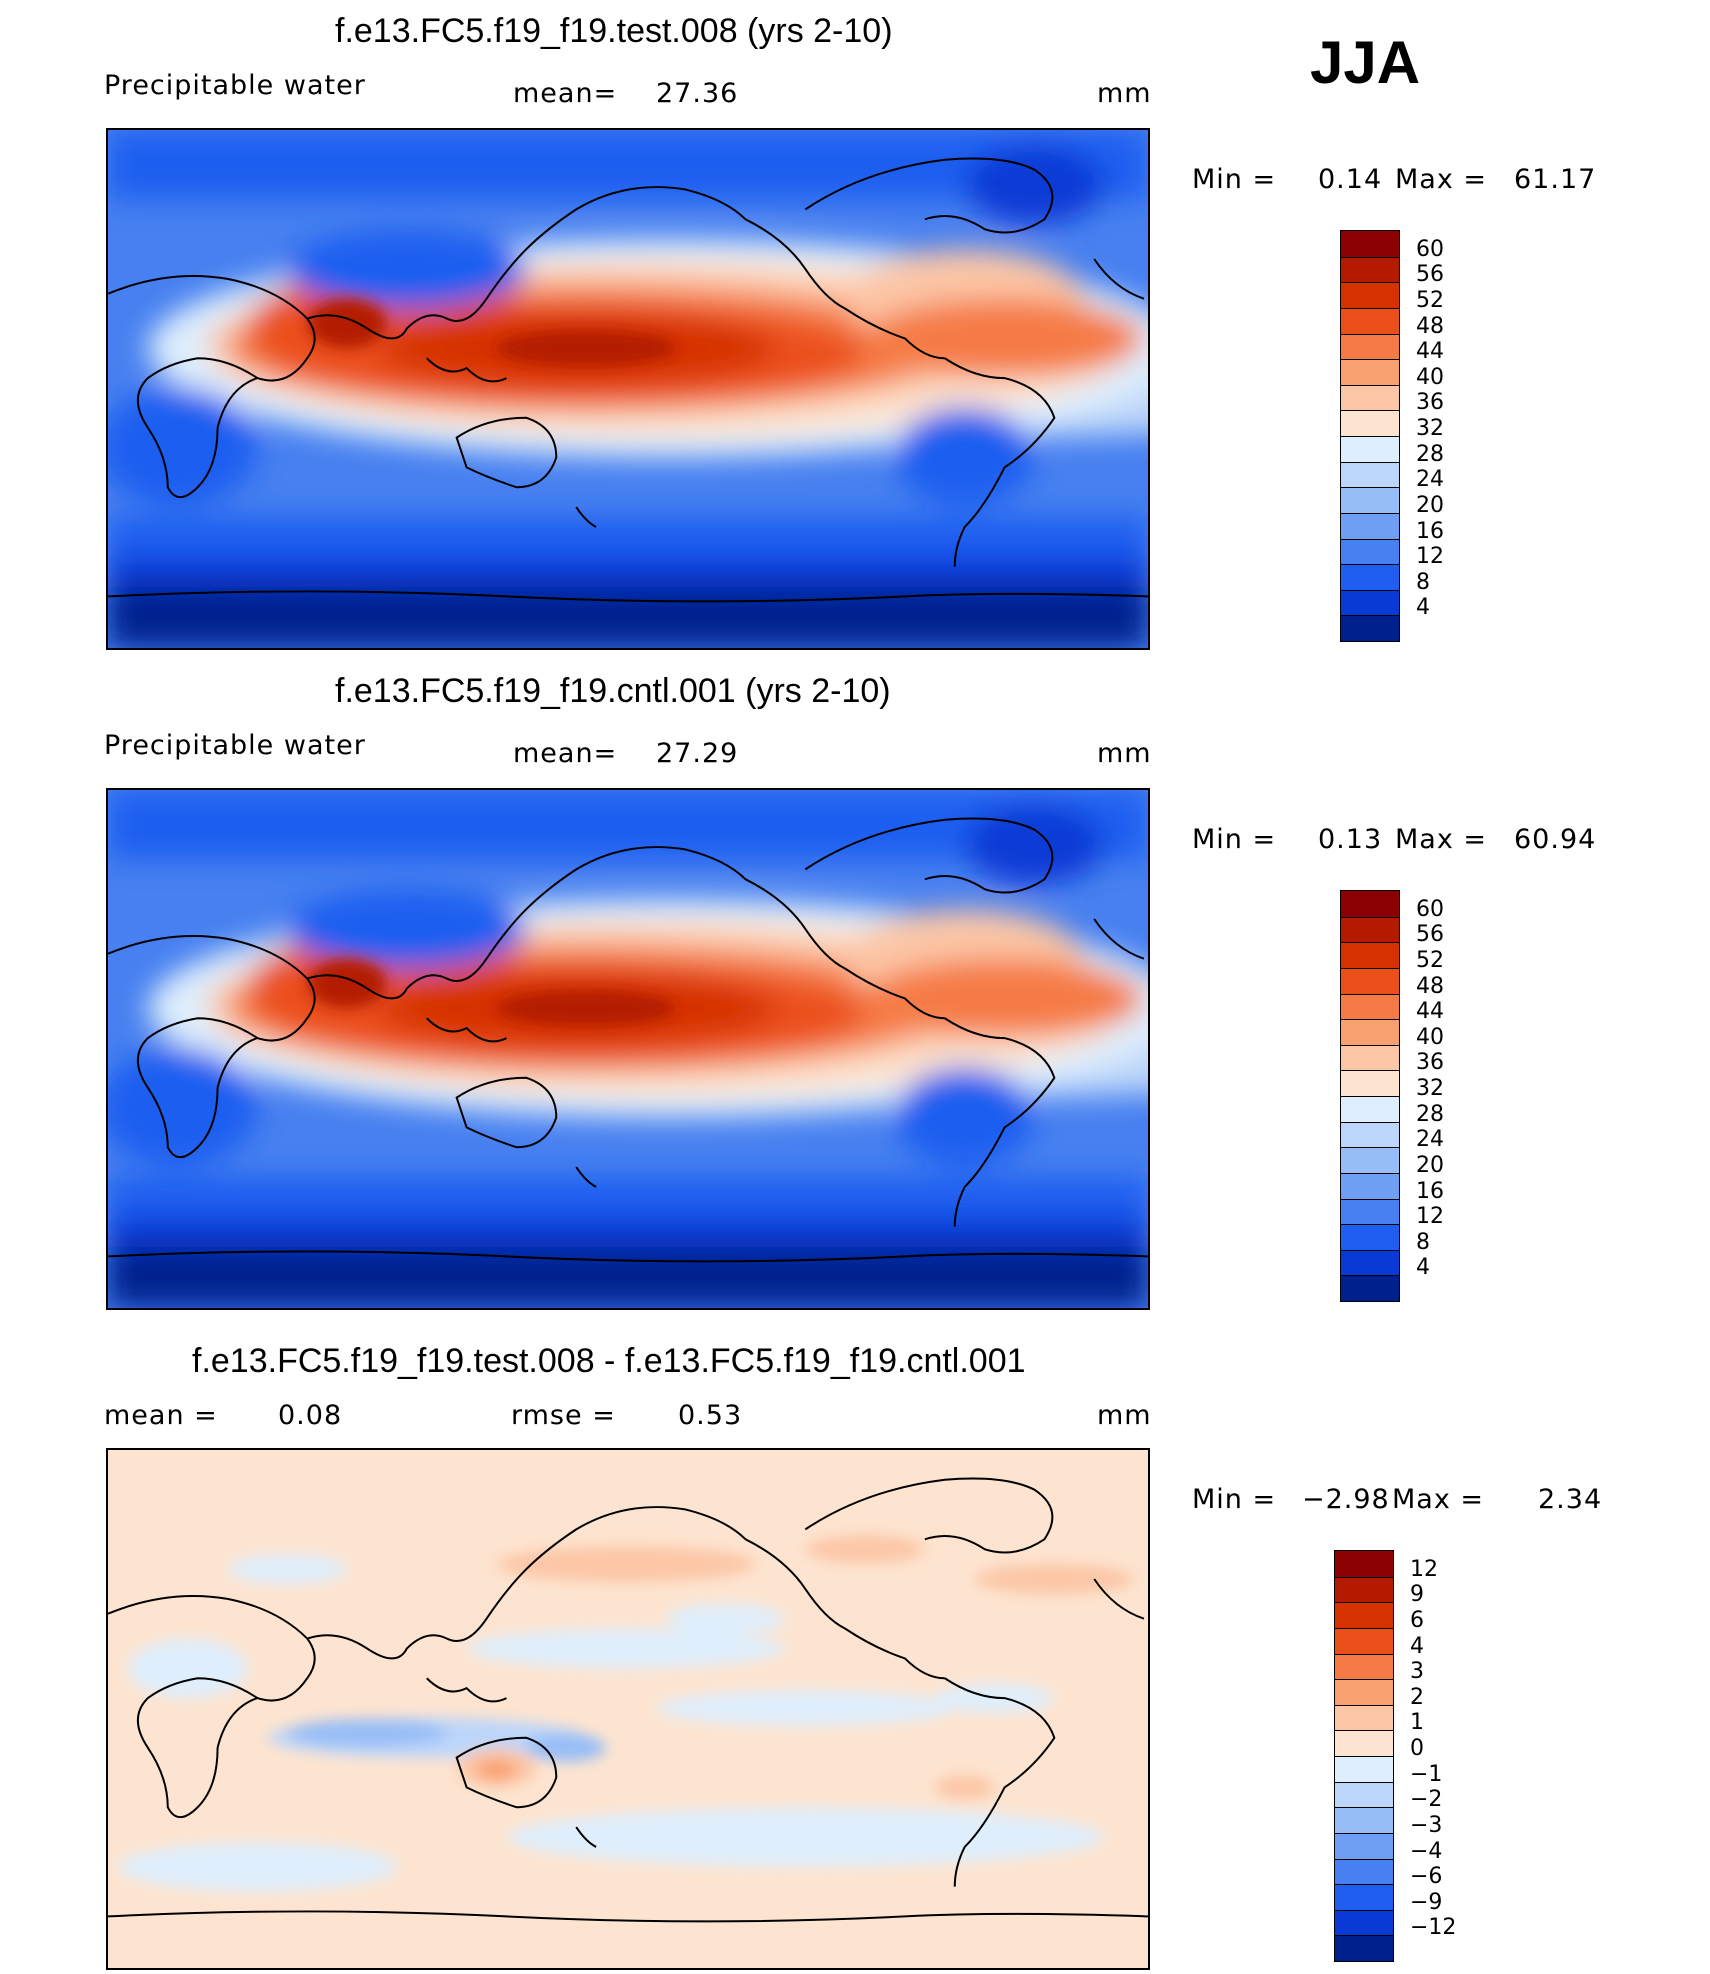 Image resolution: width=1710 pixels, height=1974 pixels. What do you see at coordinates (1346, 1499) in the screenshot?
I see `panel-3-min-value: −2.98` at bounding box center [1346, 1499].